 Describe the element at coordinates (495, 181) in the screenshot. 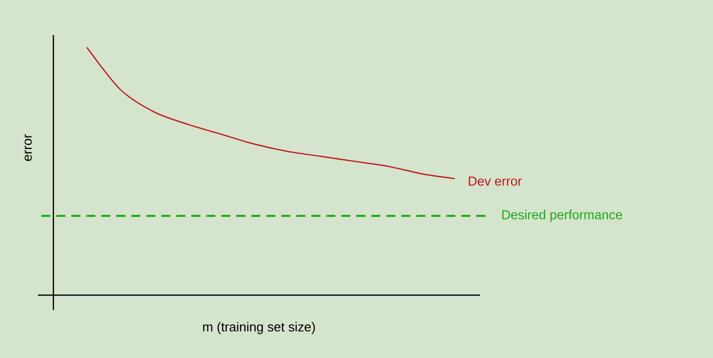

I see `series-label: Dev error` at that location.